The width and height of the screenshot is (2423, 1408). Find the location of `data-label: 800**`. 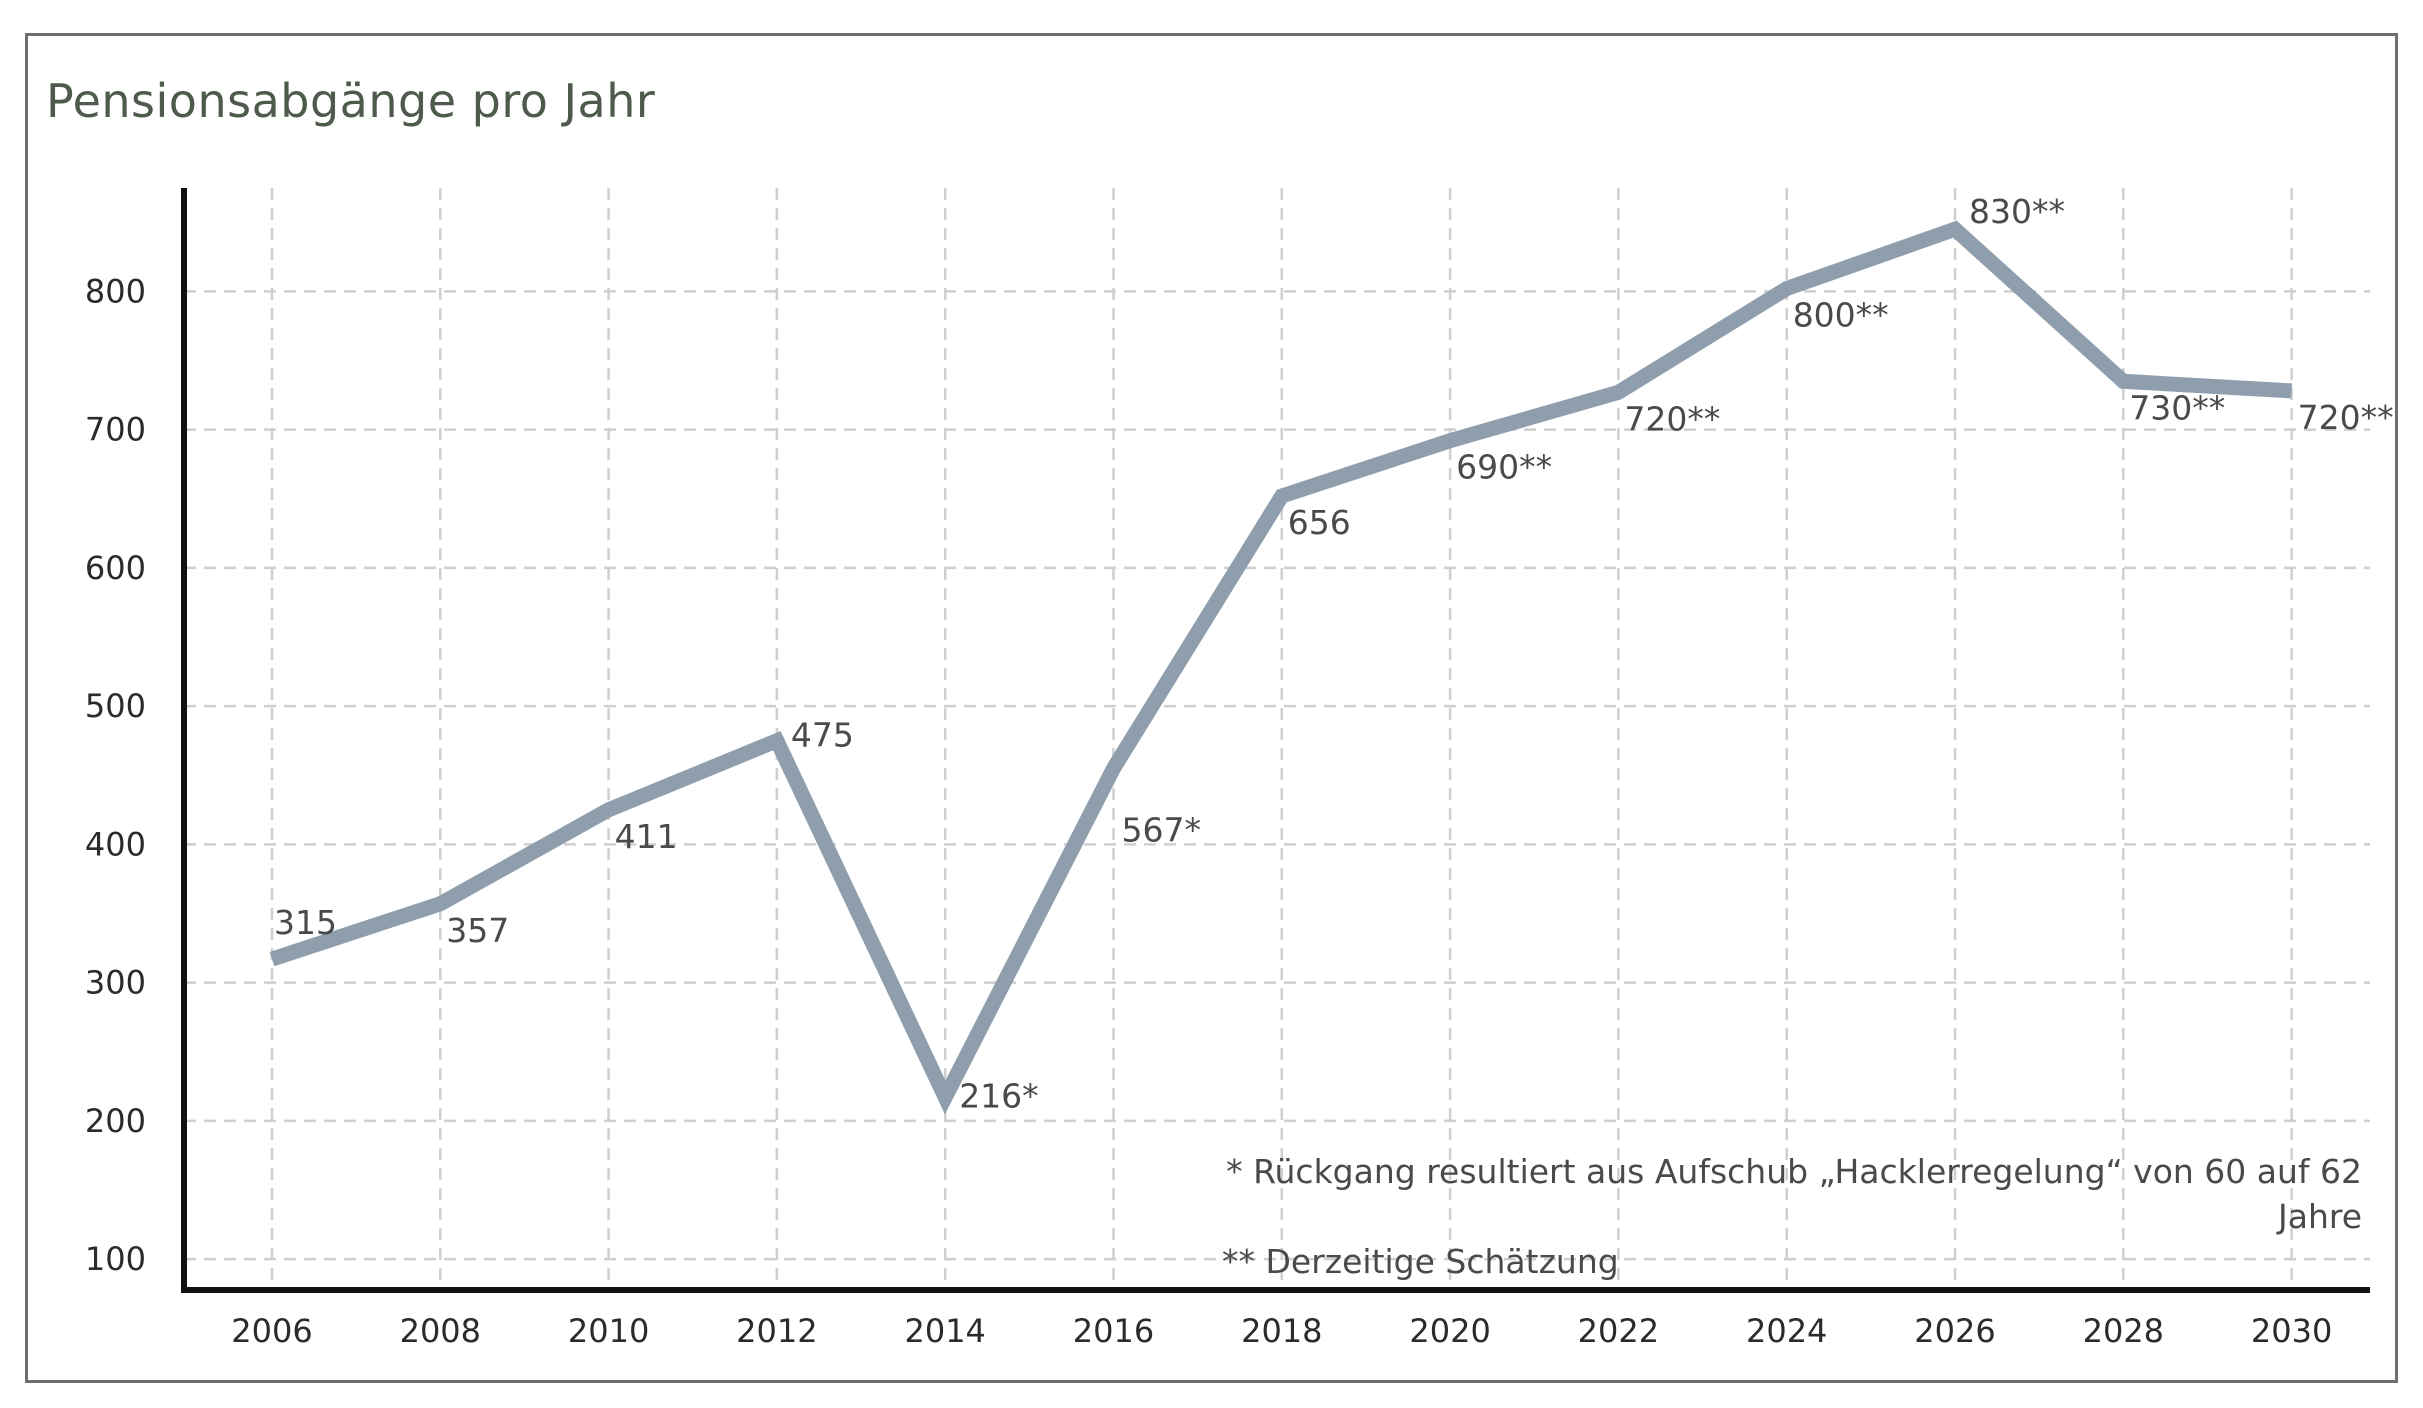

data-label: 800** is located at coordinates (1841, 315).